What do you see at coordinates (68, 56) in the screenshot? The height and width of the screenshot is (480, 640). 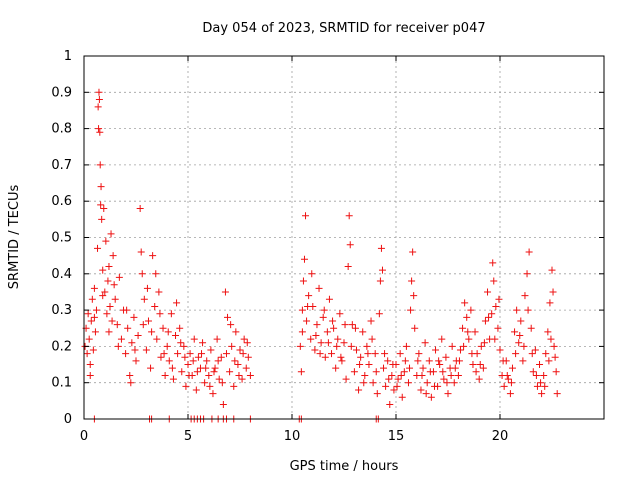 I see `y-tick-label: 1` at bounding box center [68, 56].